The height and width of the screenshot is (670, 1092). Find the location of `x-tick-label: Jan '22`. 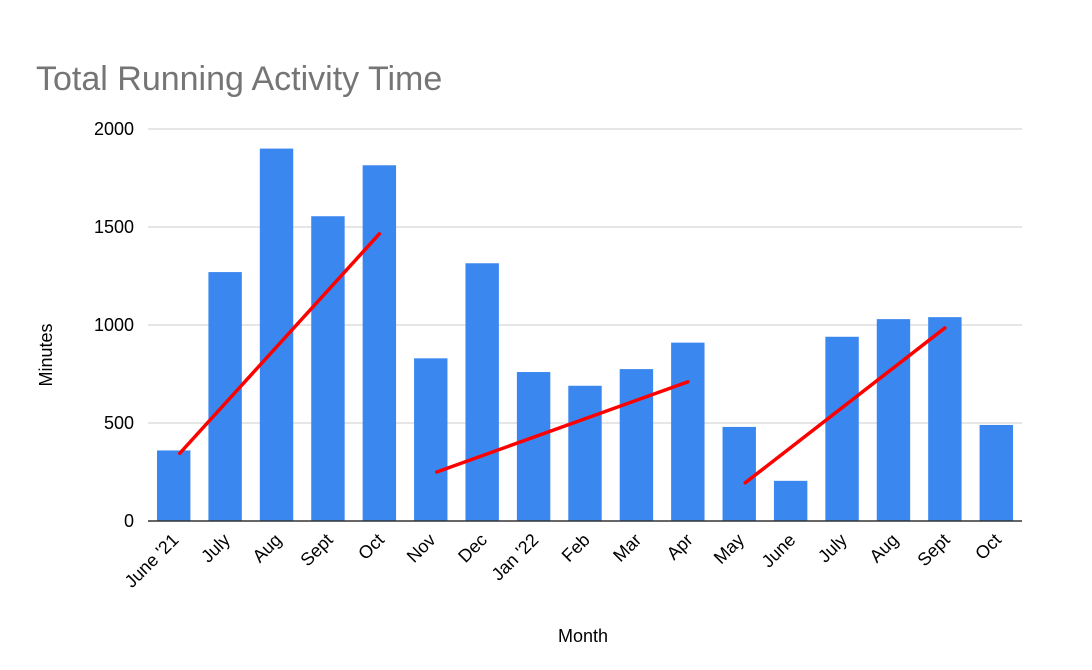

x-tick-label: Jan '22 is located at coordinates (515, 557).